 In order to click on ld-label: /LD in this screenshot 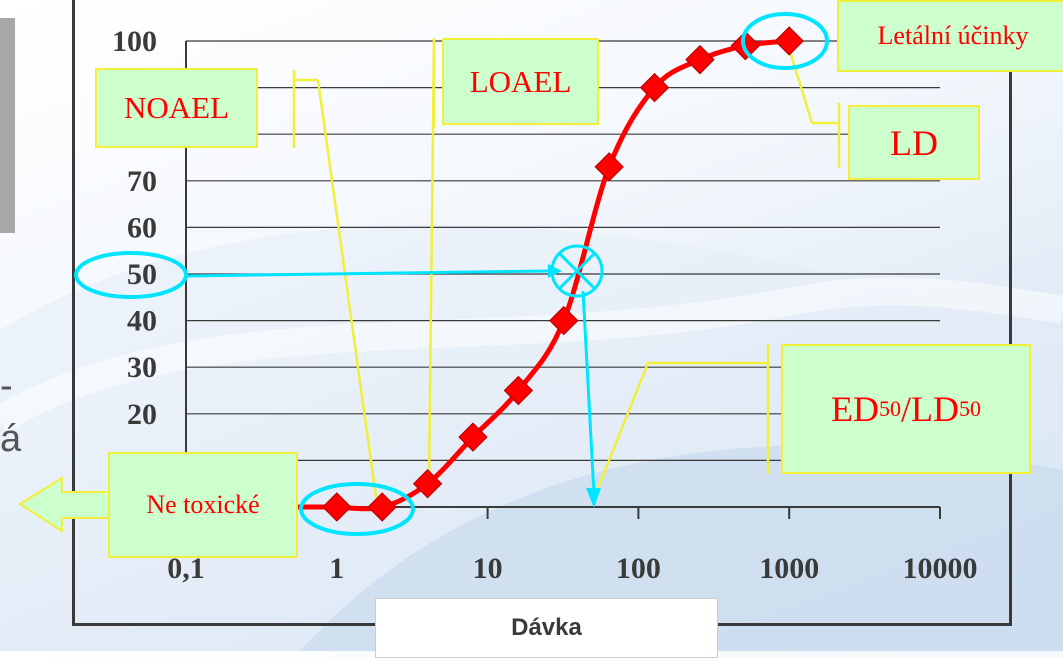, I will do `click(930, 409)`.